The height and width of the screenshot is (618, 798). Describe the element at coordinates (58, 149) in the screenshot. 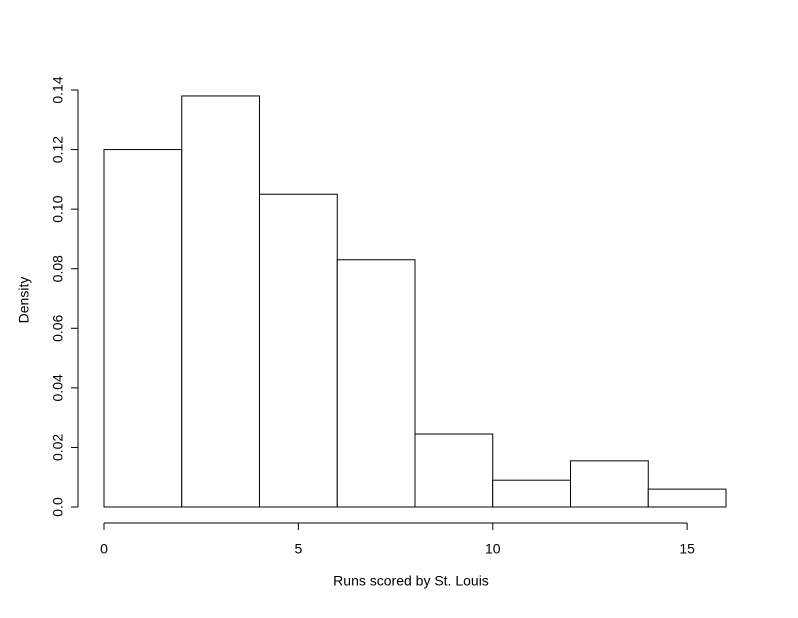

I see `y-tick-label: 0.12` at that location.